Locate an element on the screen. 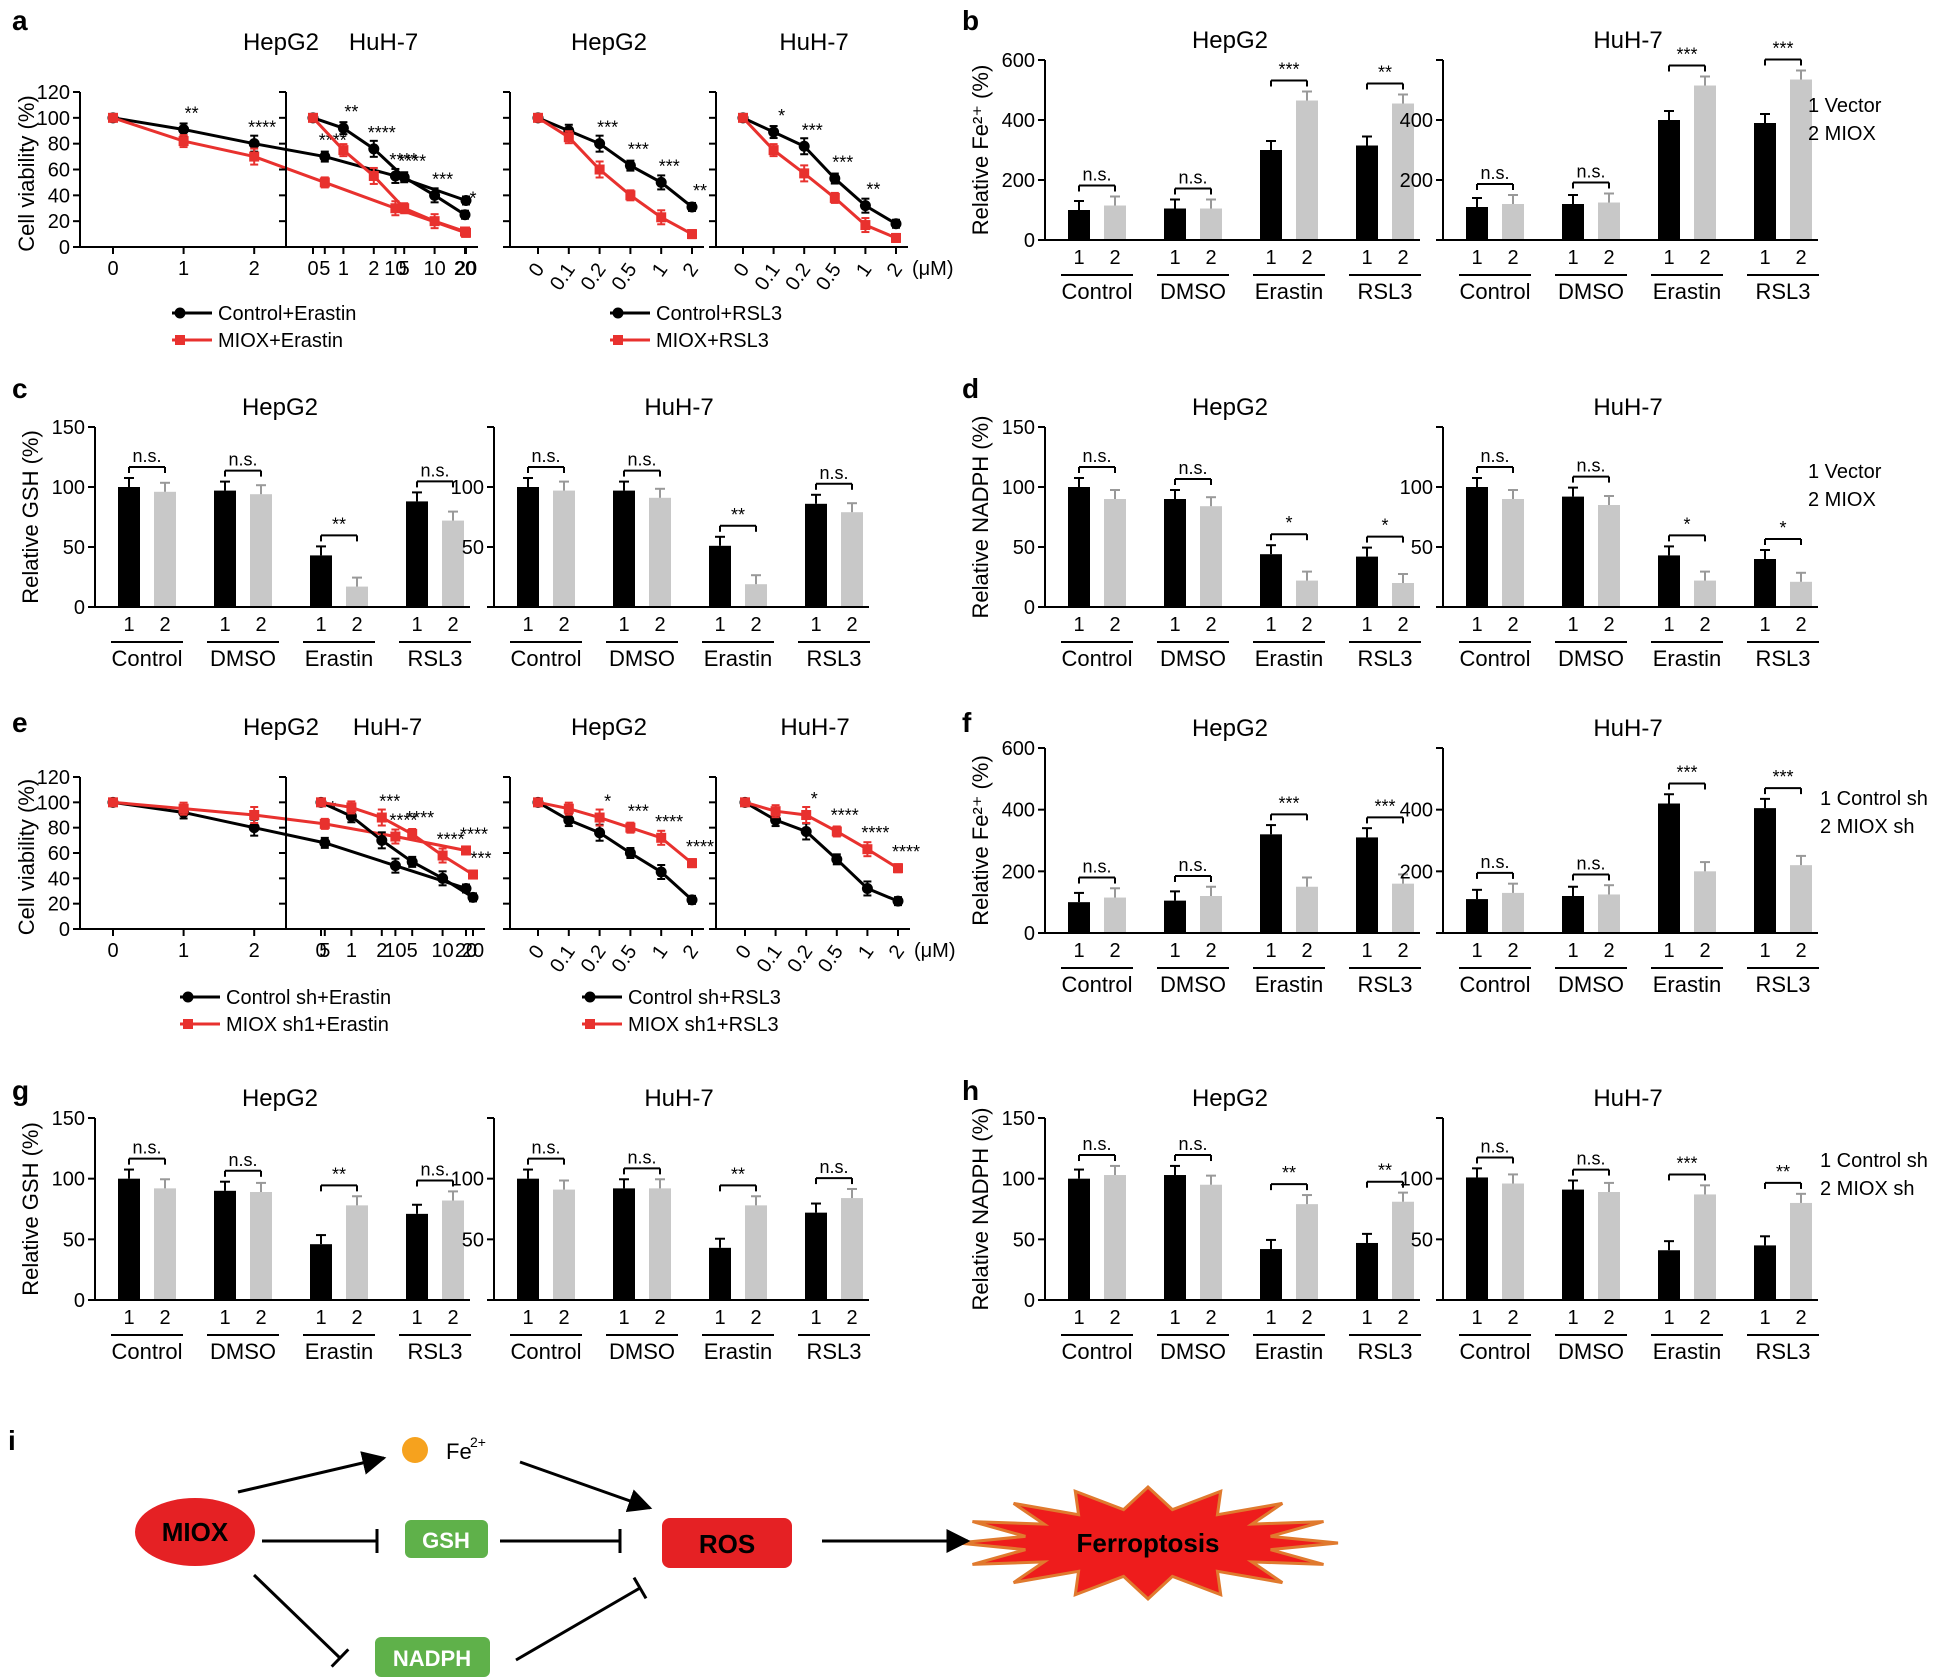  group-label: Control is located at coordinates (1097, 1351).